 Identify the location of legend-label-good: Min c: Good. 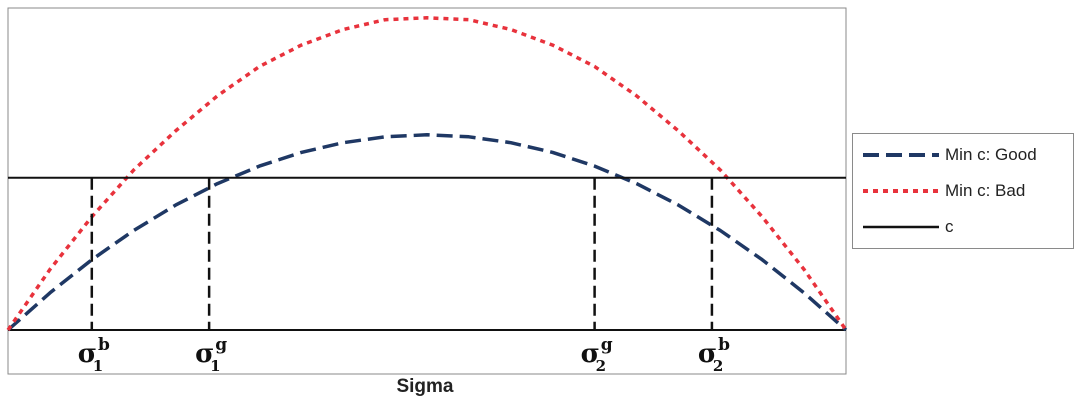
(991, 154).